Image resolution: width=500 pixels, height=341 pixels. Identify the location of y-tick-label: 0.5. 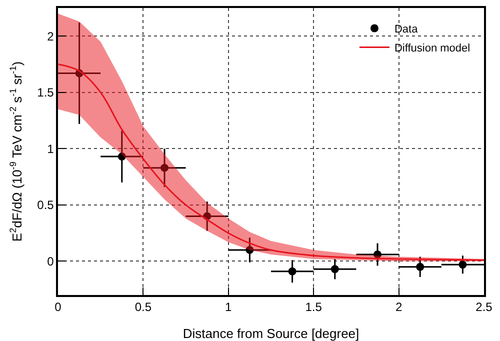
(45, 205).